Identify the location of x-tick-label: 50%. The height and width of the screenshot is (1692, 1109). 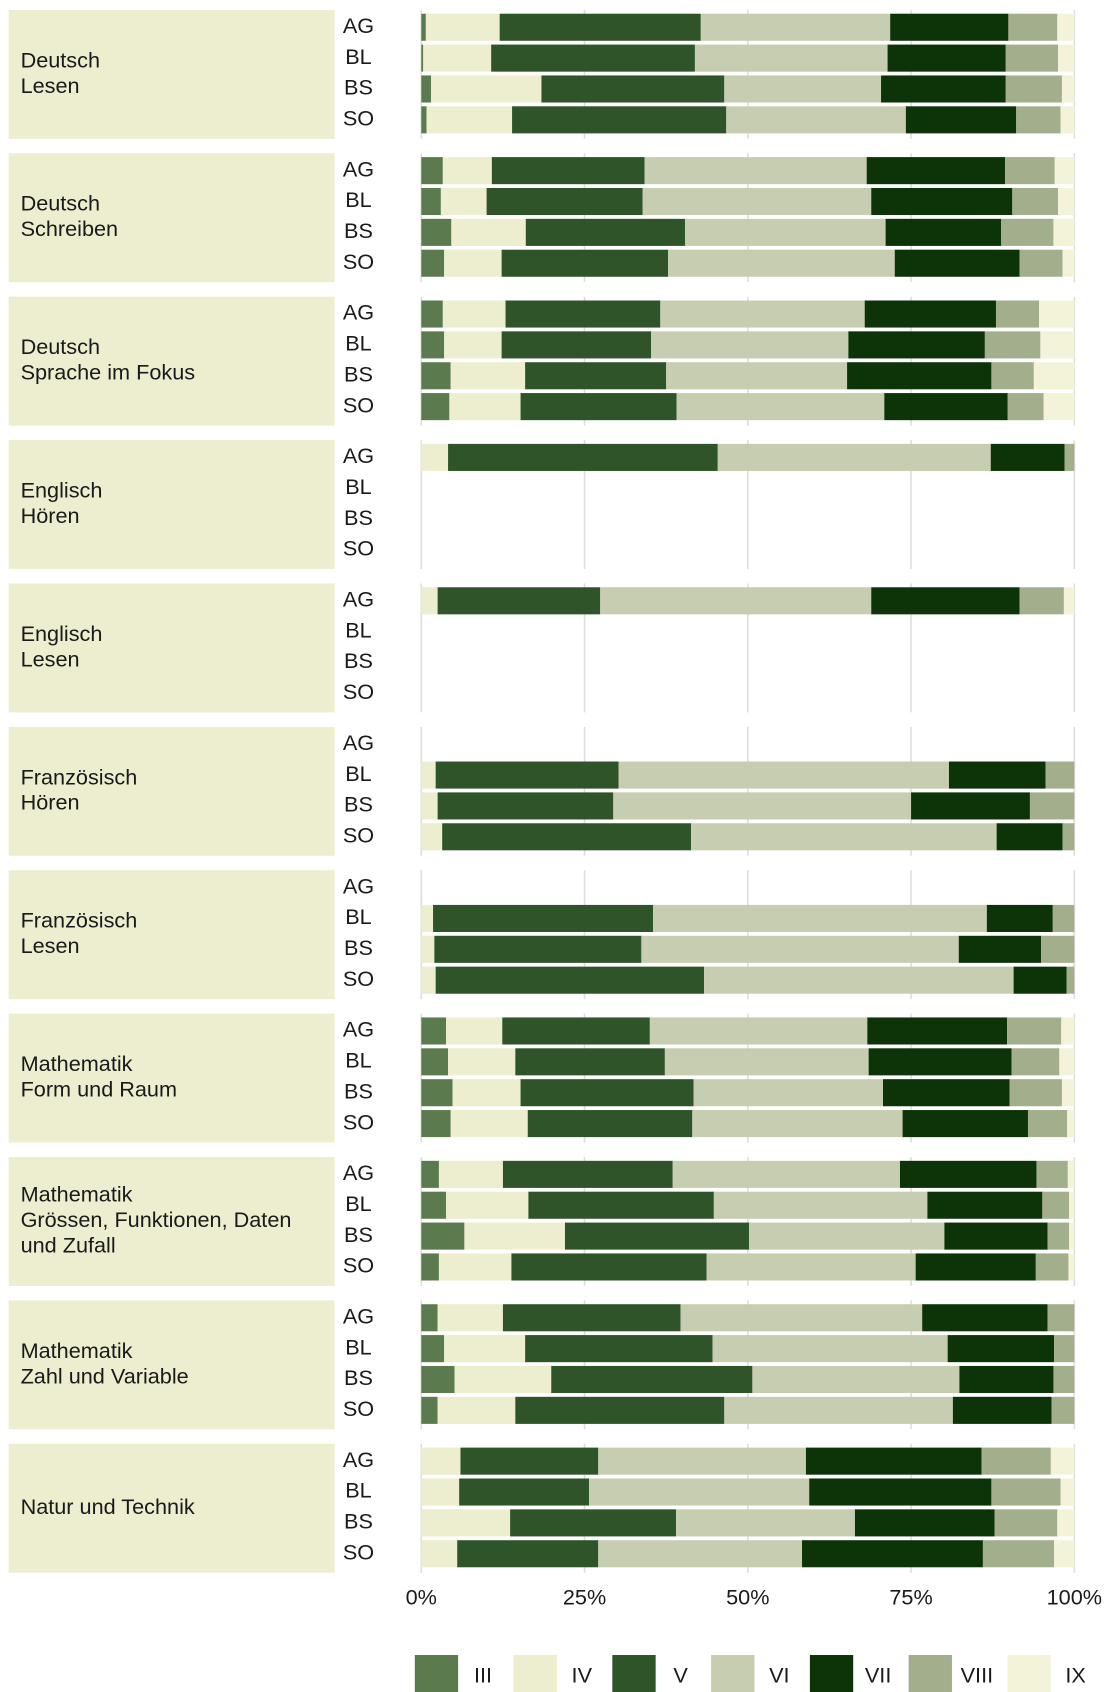
(747, 1596).